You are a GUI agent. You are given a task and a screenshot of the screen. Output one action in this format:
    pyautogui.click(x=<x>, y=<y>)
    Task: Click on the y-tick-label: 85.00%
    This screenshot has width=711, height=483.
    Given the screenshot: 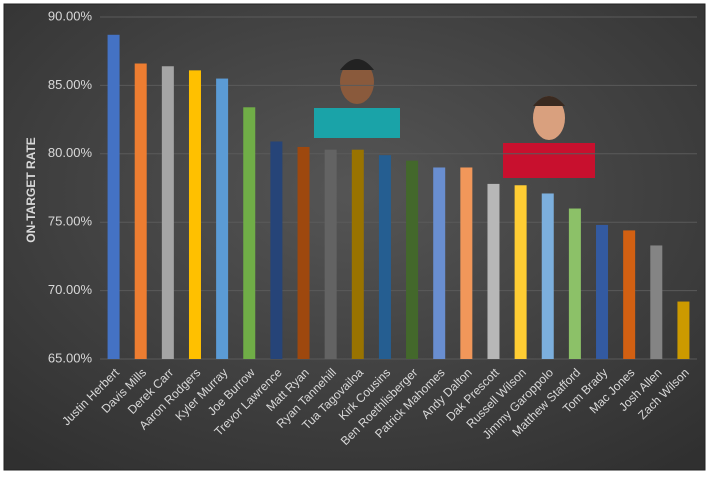 What is the action you would take?
    pyautogui.click(x=70, y=84)
    